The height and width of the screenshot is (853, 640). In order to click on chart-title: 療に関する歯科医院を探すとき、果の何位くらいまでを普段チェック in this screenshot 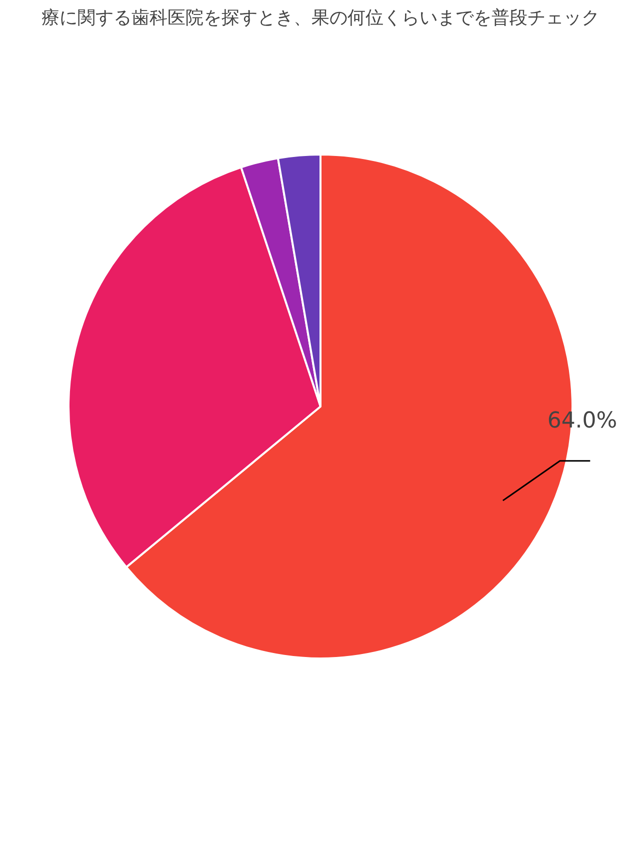, I will do `click(321, 18)`.